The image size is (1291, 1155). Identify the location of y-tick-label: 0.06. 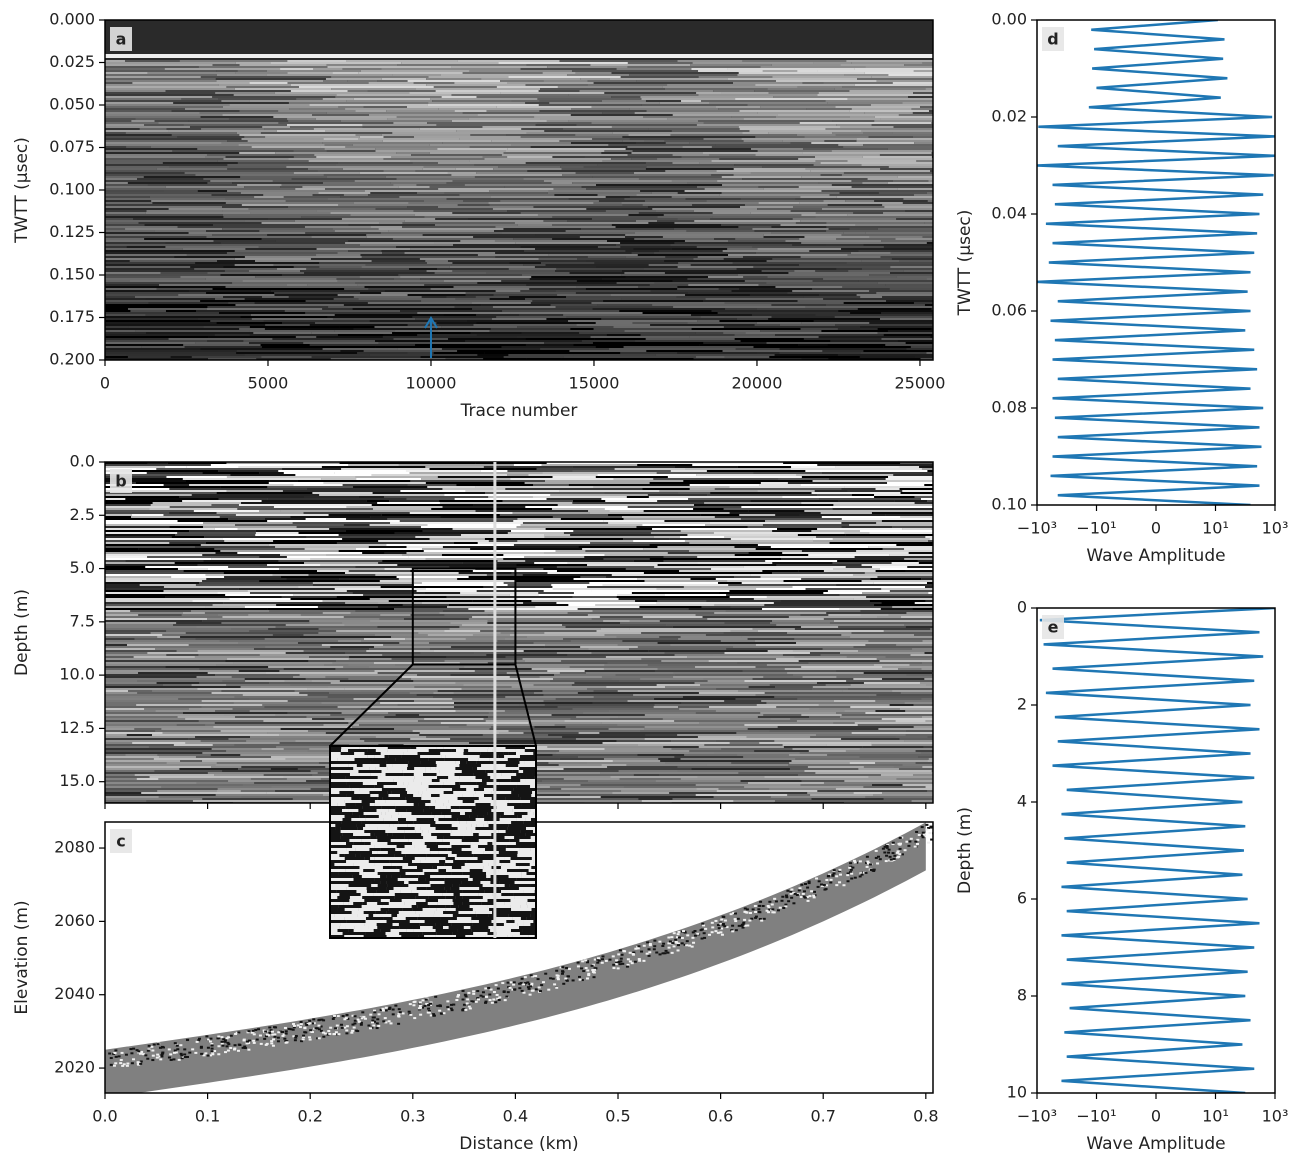
(1009, 310).